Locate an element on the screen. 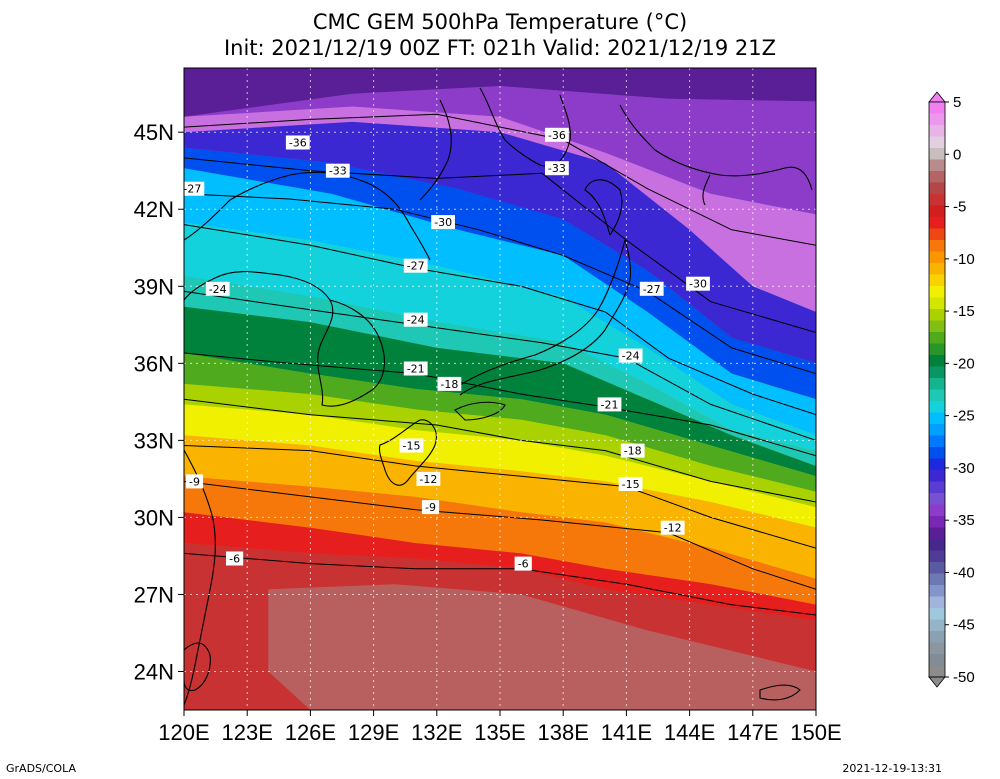  contour-label: -9 is located at coordinates (430, 507).